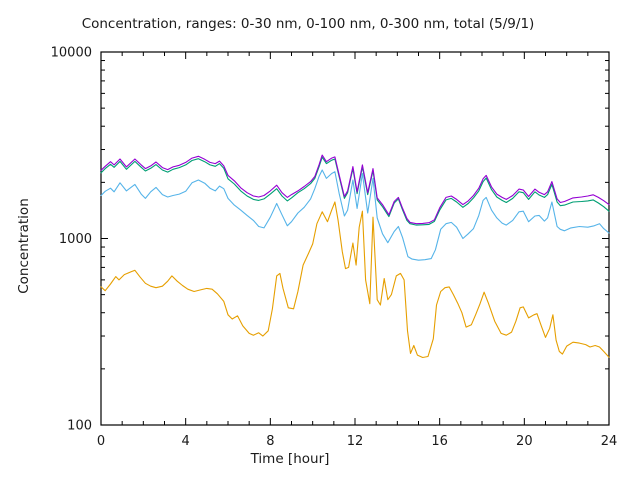  What do you see at coordinates (186, 441) in the screenshot?
I see `x-tick-label: 4` at bounding box center [186, 441].